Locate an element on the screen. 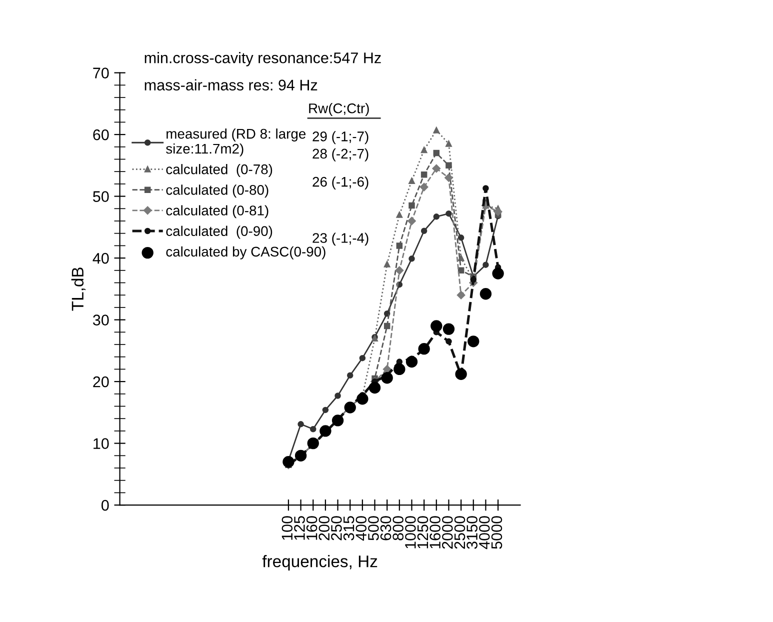 The height and width of the screenshot is (622, 773). x-tick-label: 3150 is located at coordinates (472, 532).